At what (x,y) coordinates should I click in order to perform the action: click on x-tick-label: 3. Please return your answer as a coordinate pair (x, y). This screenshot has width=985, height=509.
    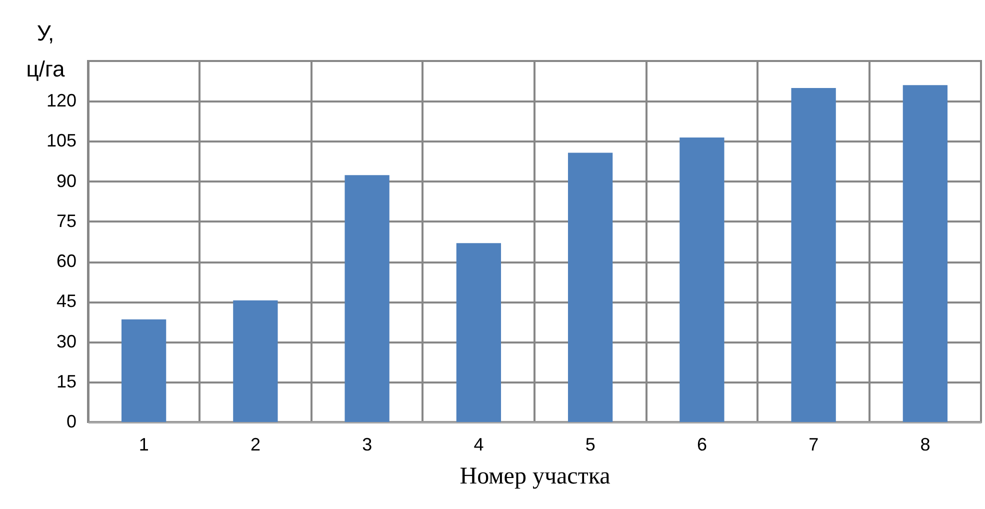
    Looking at the image, I should click on (367, 444).